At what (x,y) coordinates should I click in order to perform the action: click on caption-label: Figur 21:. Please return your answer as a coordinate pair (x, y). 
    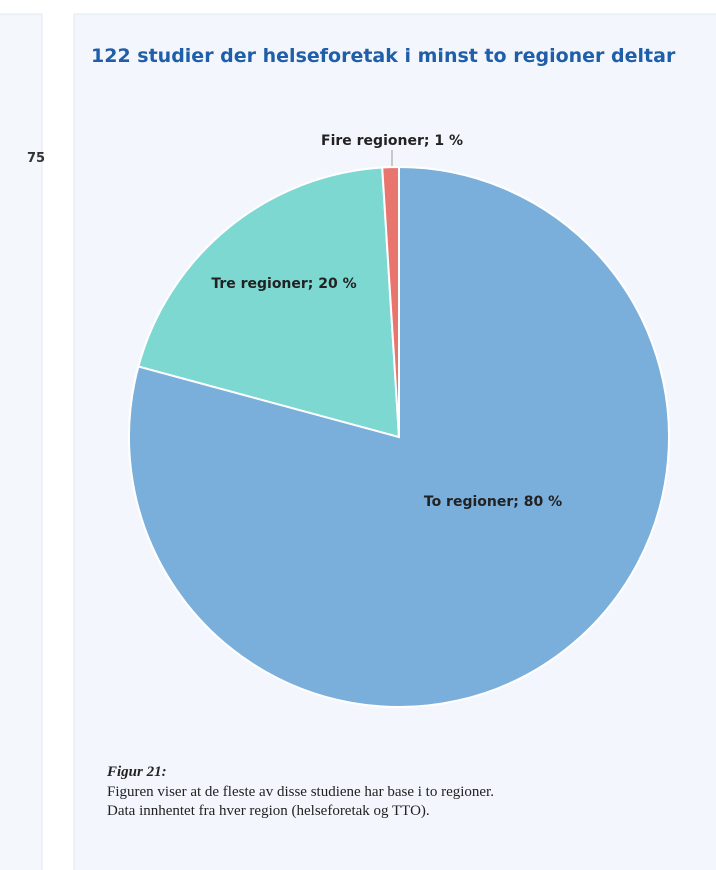
    Looking at the image, I should click on (136, 772).